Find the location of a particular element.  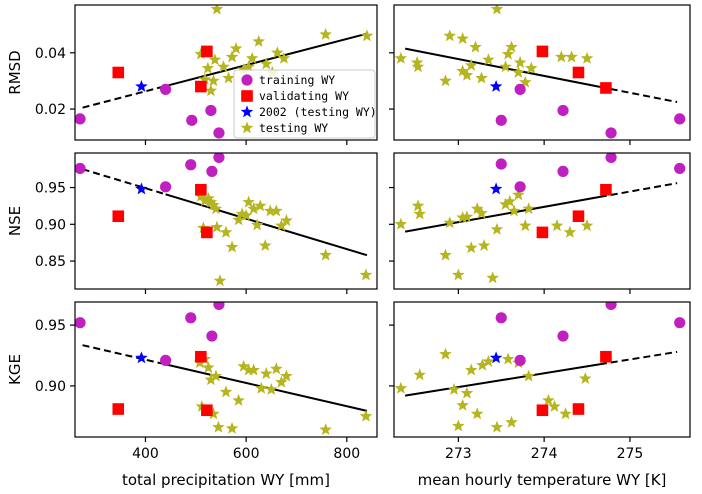

x-tick-label: 600 is located at coordinates (246, 454).